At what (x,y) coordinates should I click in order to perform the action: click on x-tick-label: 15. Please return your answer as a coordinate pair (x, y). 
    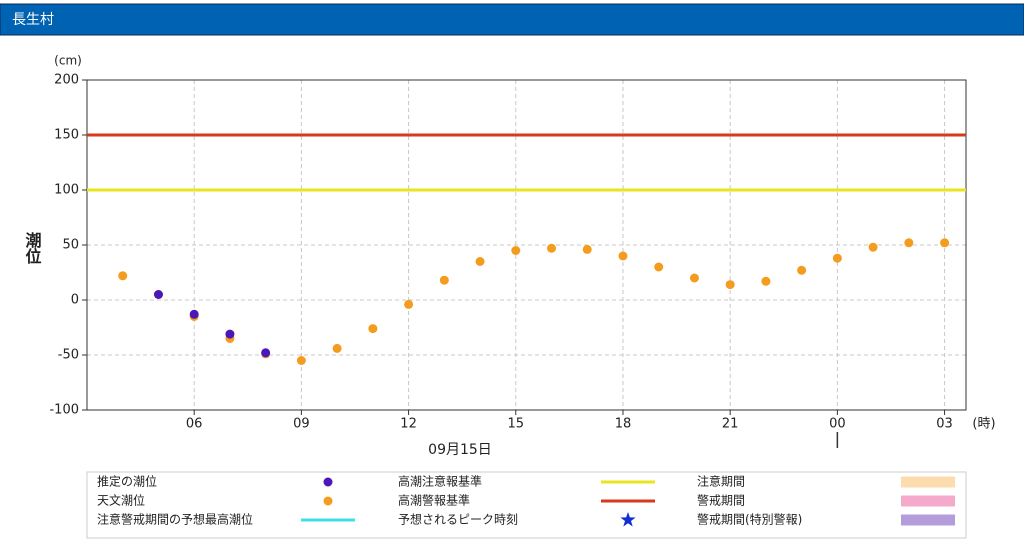
    Looking at the image, I should click on (516, 424).